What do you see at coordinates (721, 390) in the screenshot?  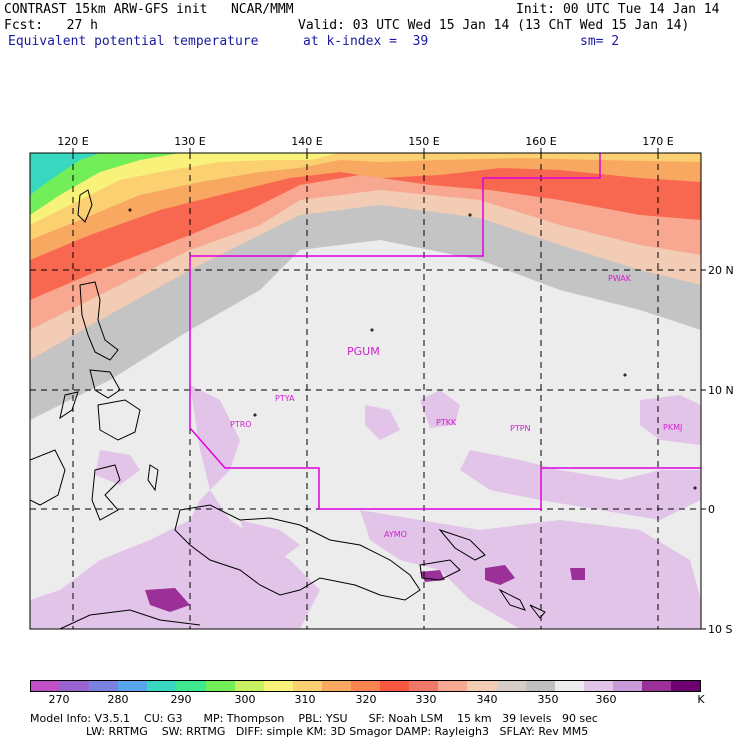 I see `lat-label: 10 N` at bounding box center [721, 390].